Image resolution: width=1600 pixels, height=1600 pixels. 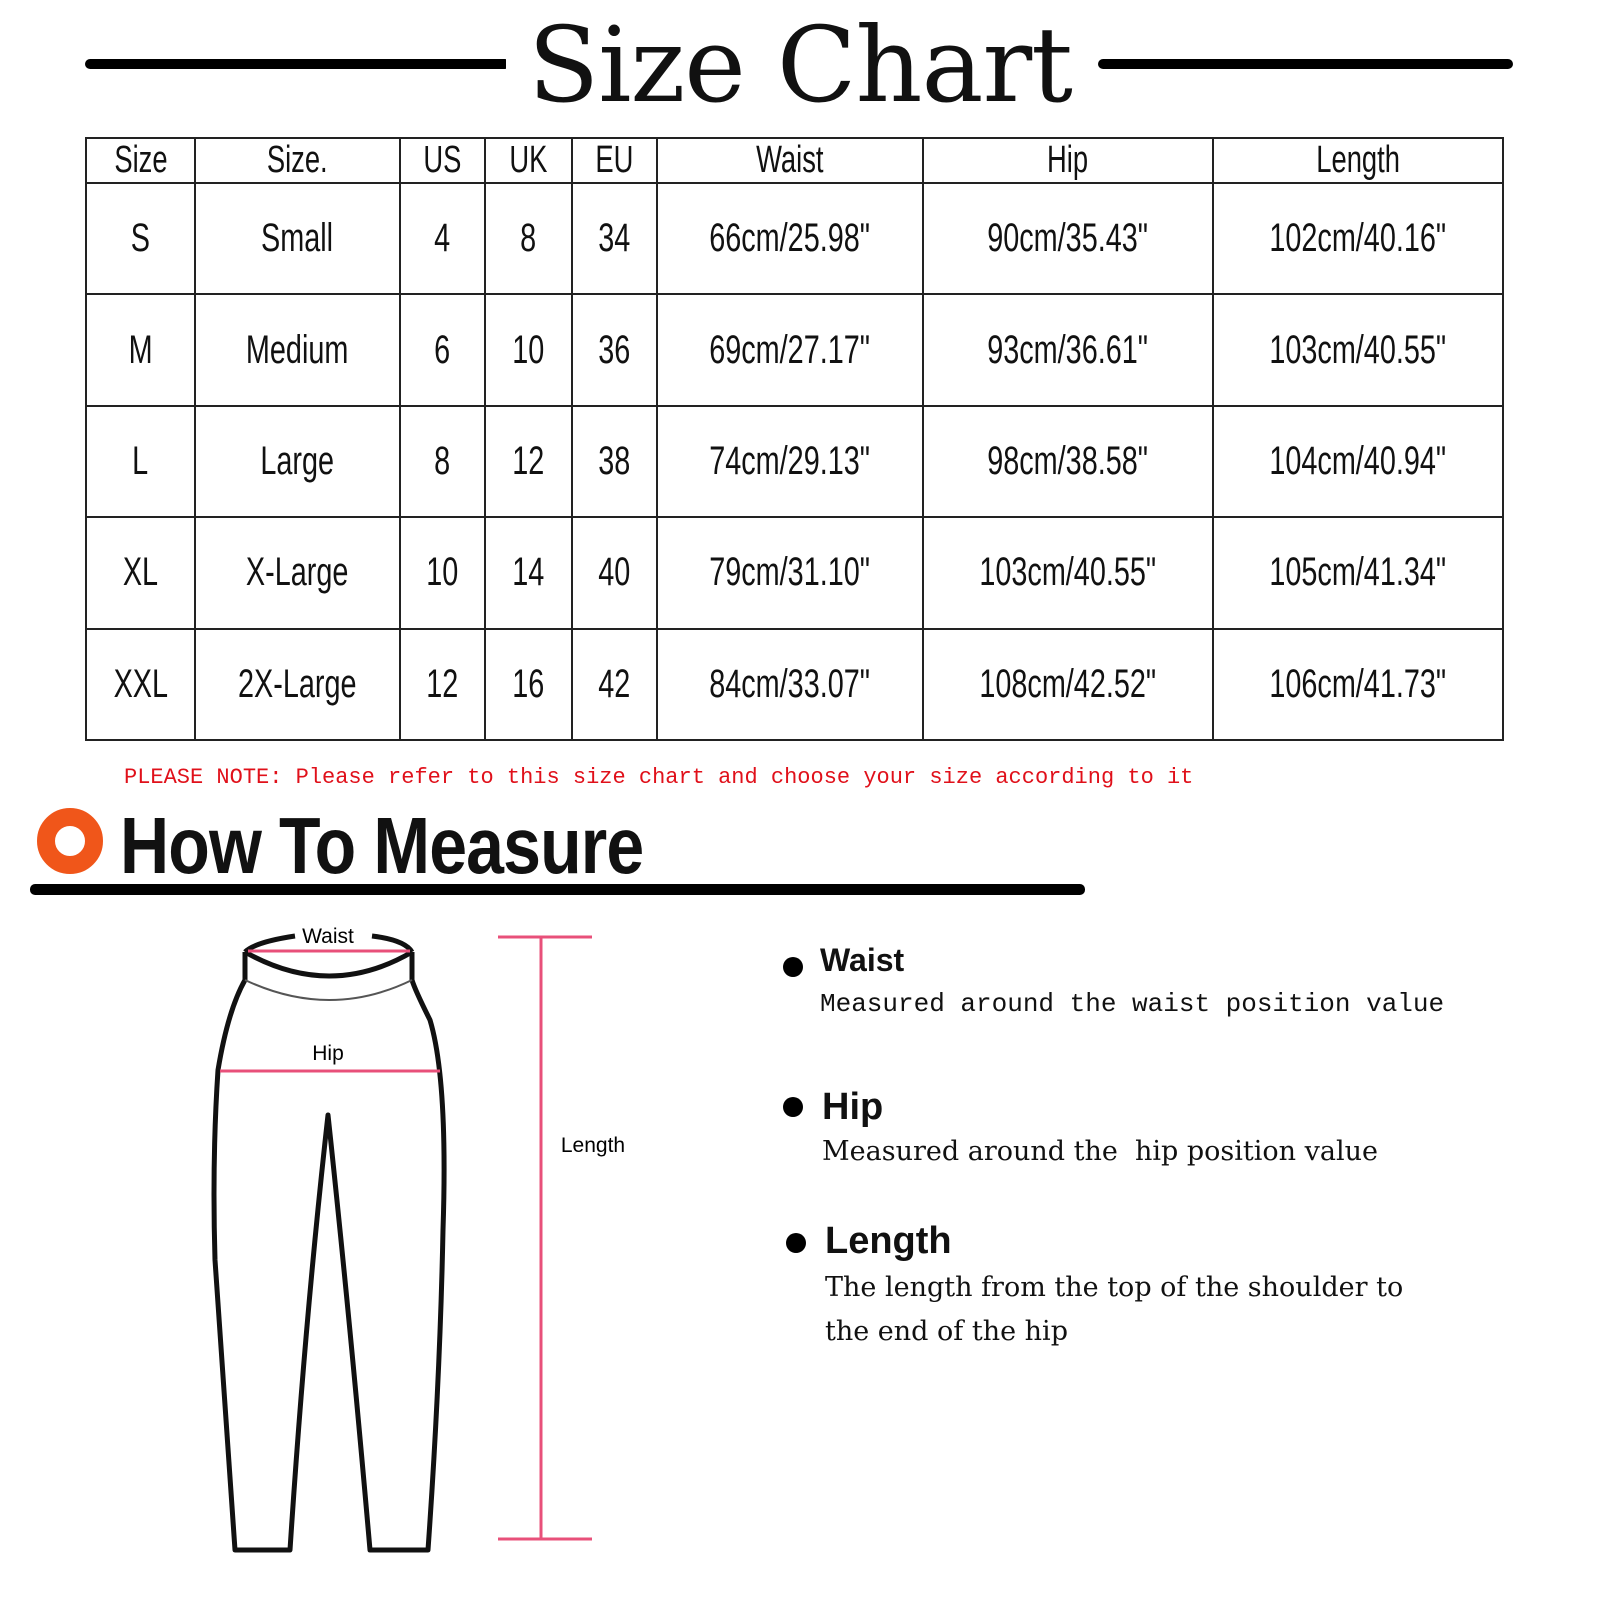 I want to click on orange-ring-icon, so click(x=70, y=841).